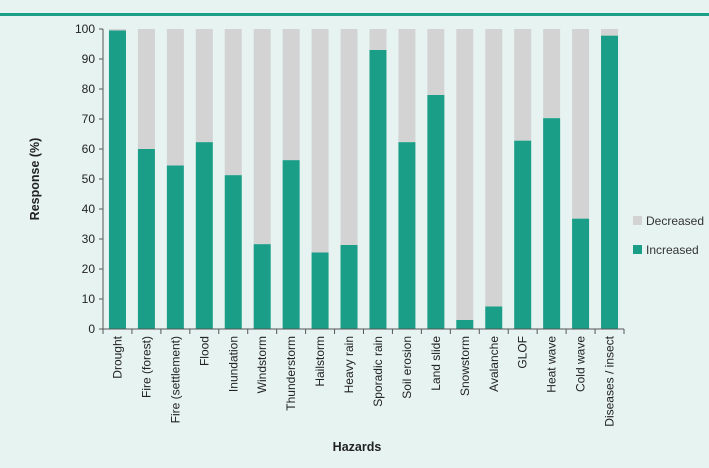  Describe the element at coordinates (291, 373) in the screenshot. I see `x-tick-label-6: Thunderstorm` at that location.